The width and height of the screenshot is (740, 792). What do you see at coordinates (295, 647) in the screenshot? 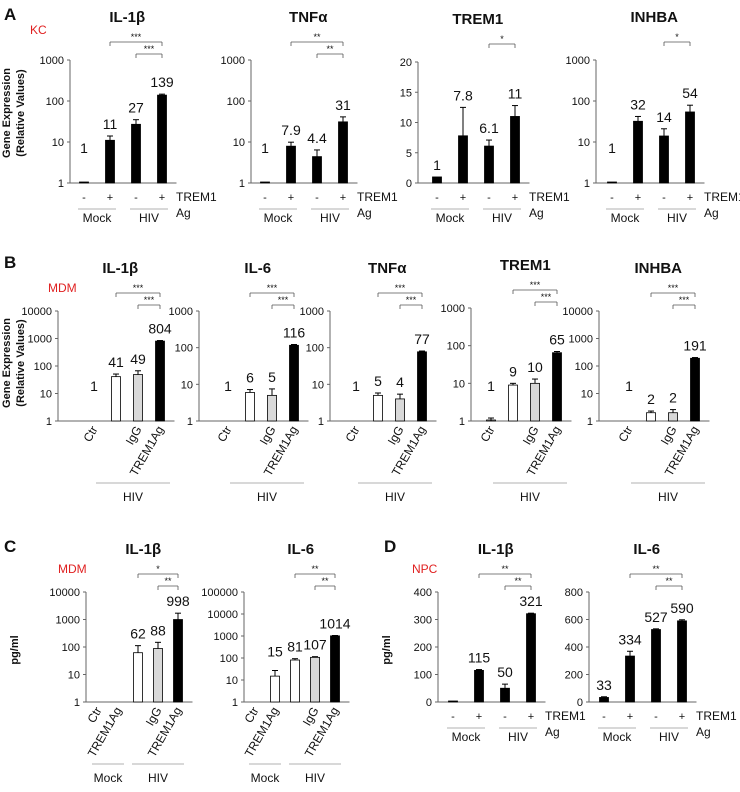
I see `c2-value-label: 81` at bounding box center [295, 647].